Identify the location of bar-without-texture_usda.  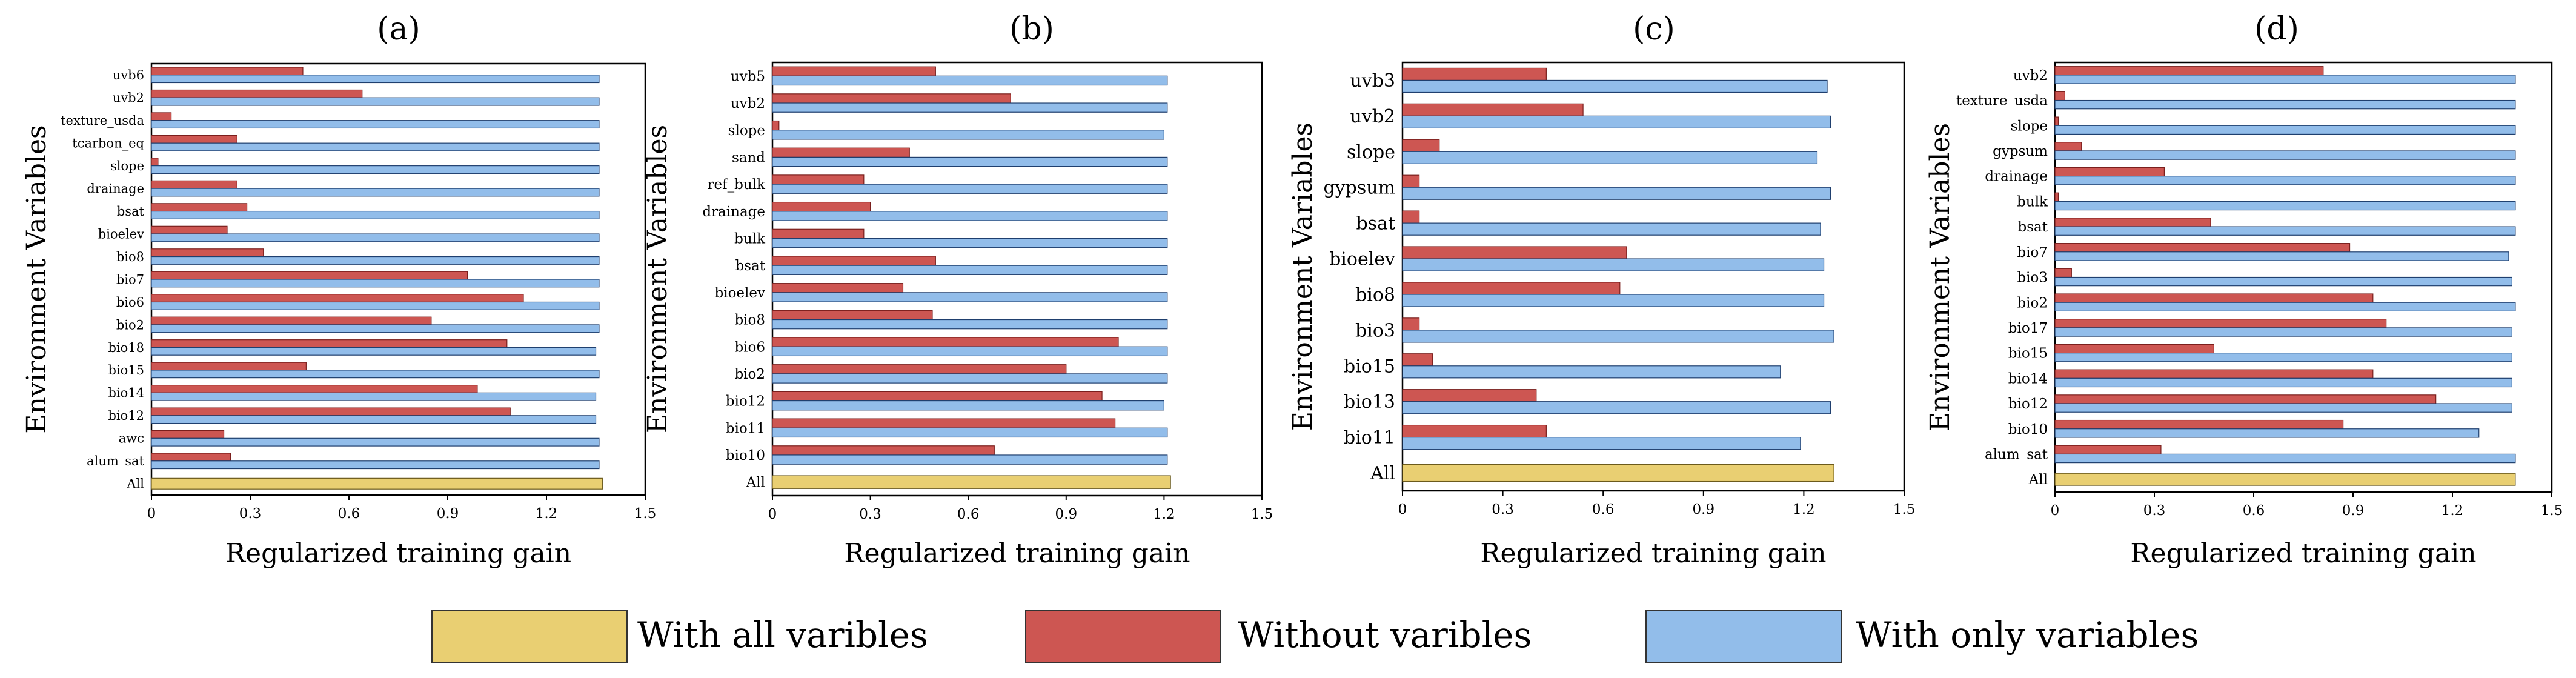
(2059, 96).